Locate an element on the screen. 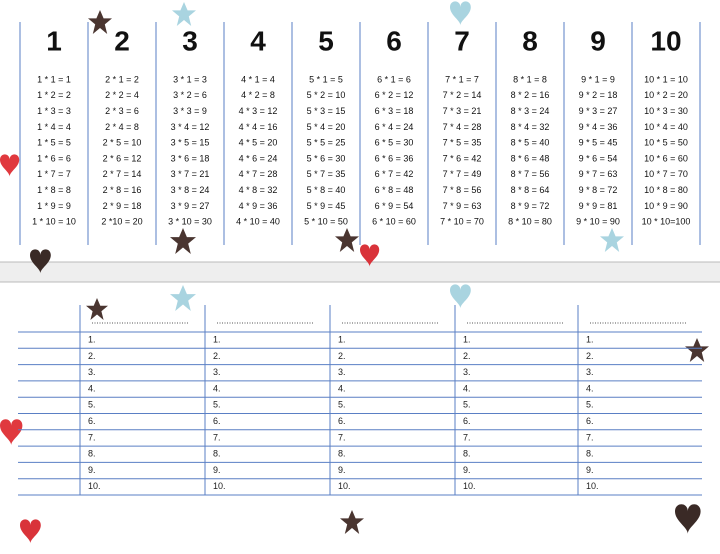  equation: 1 * 7 = 7 is located at coordinates (54, 174).